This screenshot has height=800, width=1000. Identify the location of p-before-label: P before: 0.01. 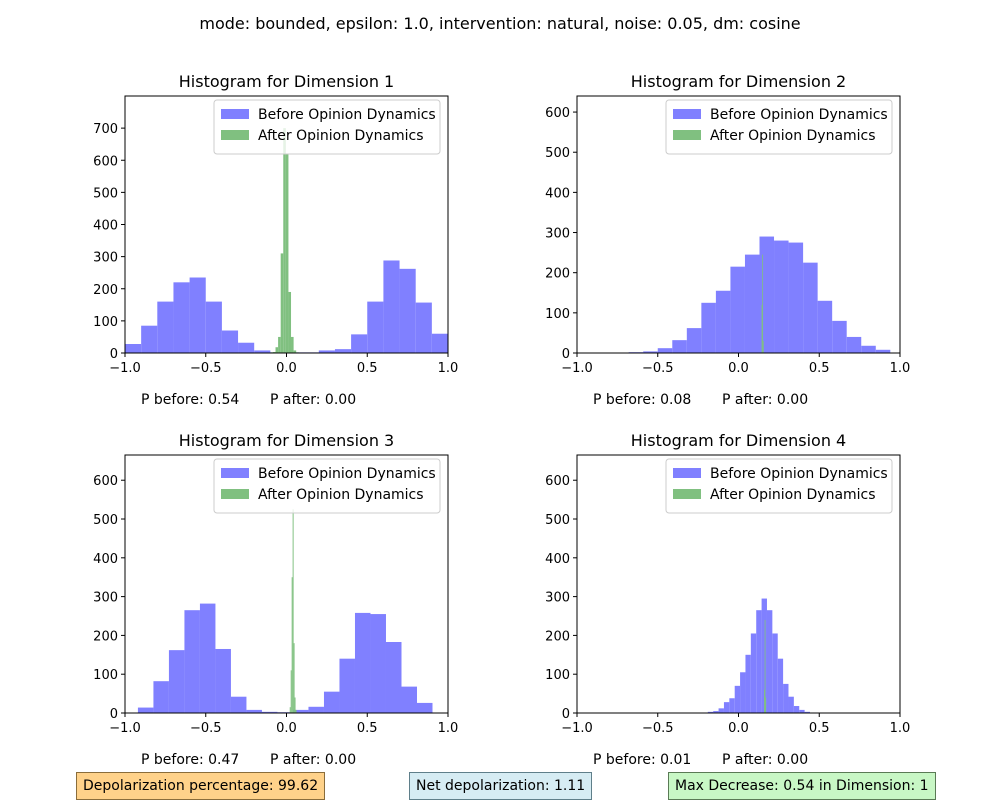
(642, 760).